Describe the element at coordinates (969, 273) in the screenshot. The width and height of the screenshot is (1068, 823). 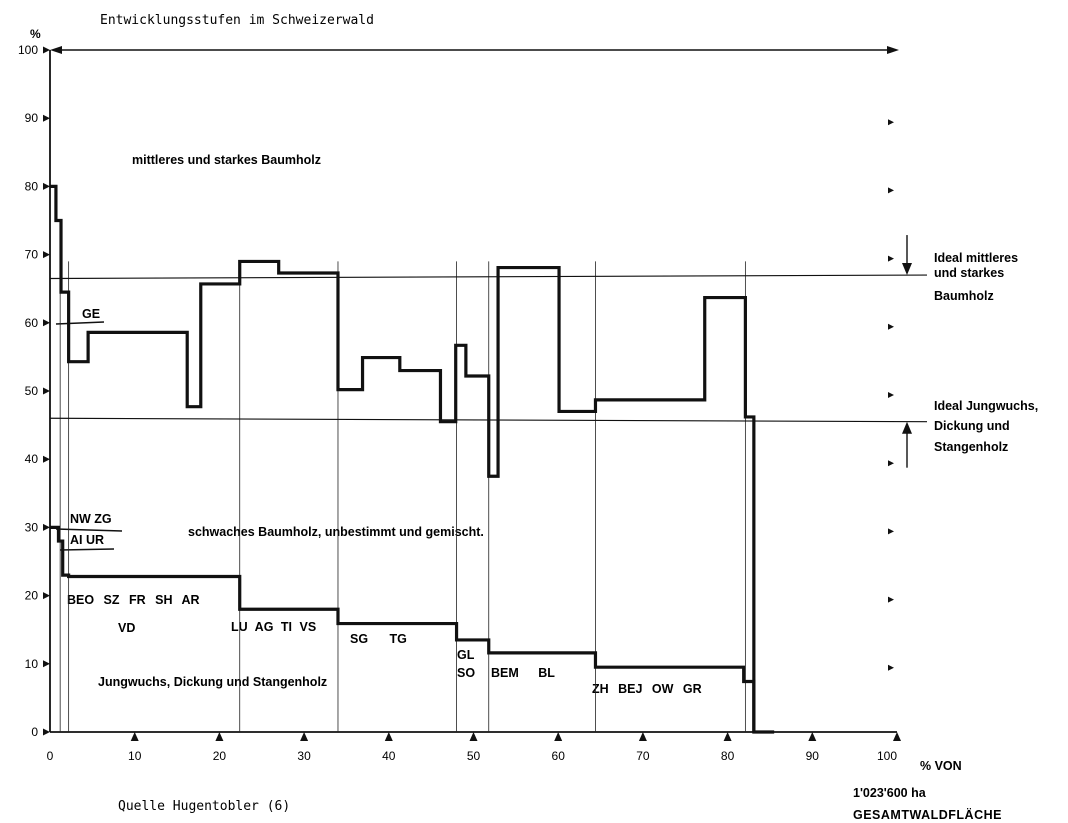
I see `ideal-label-upper-line2: und starkes` at that location.